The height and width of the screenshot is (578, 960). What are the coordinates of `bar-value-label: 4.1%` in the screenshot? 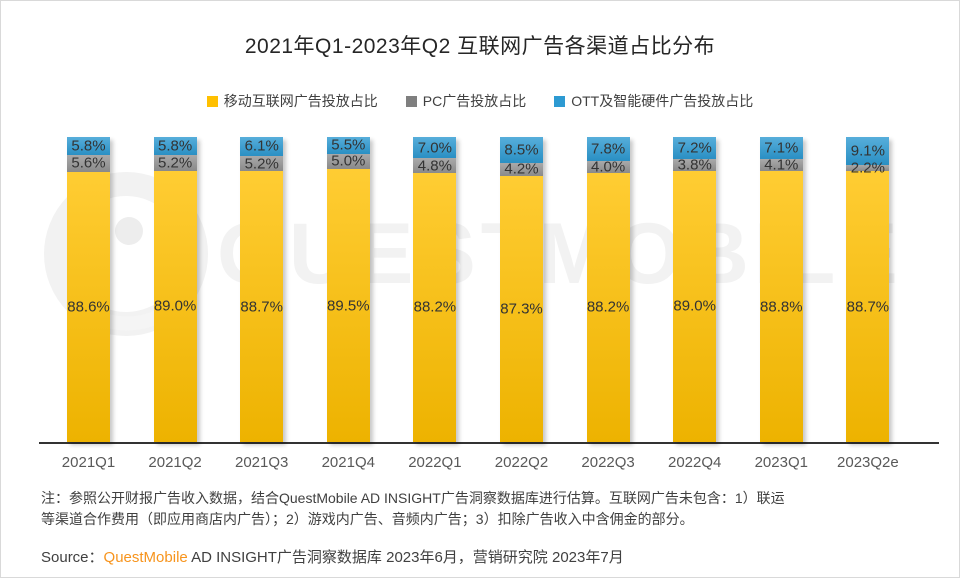 It's located at (781, 165).